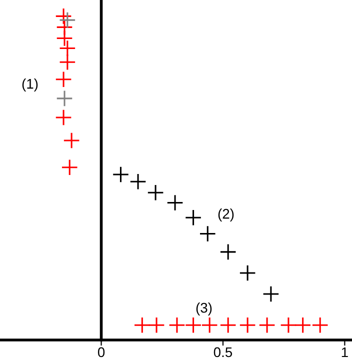 This screenshot has width=352, height=360. Describe the element at coordinates (30, 85) in the screenshot. I see `annotation: (1)` at that location.